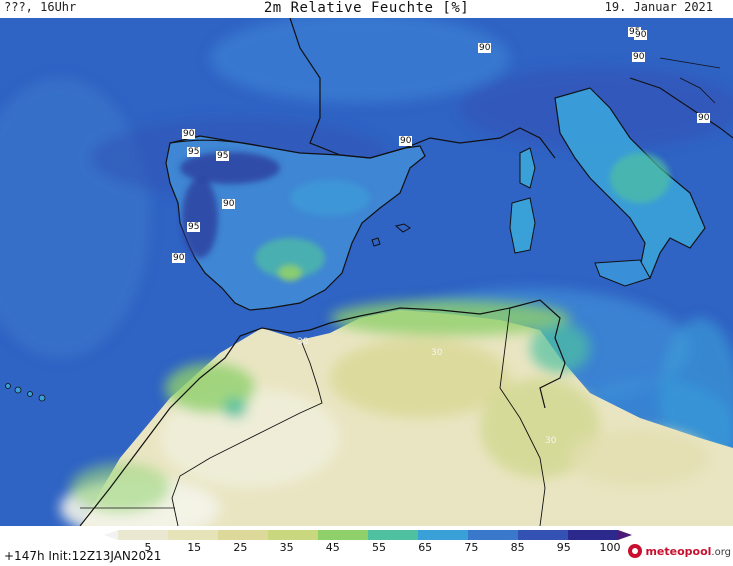 The image size is (733, 566). What do you see at coordinates (402, 228) in the screenshot?
I see `balearic-islands` at bounding box center [402, 228].